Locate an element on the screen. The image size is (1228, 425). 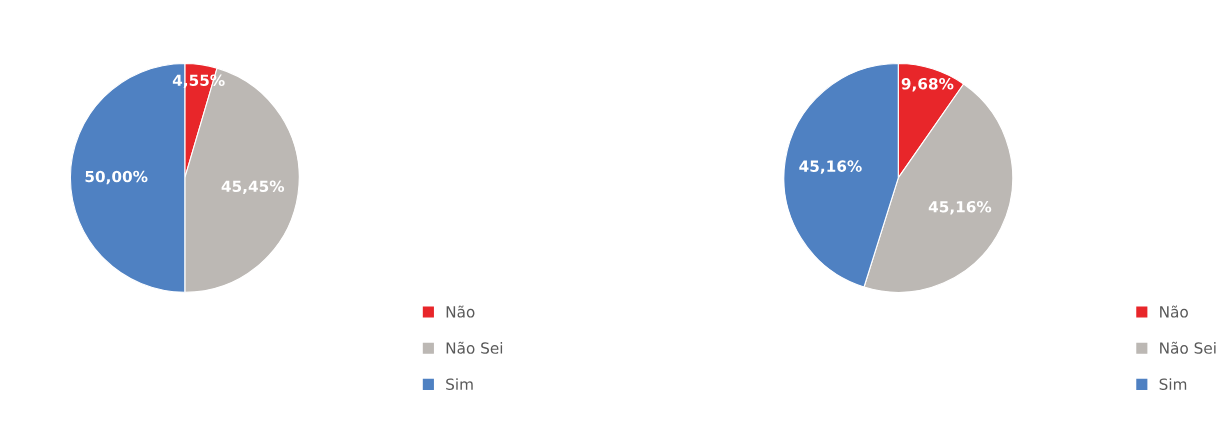
data-label: 9,68% is located at coordinates (927, 84).